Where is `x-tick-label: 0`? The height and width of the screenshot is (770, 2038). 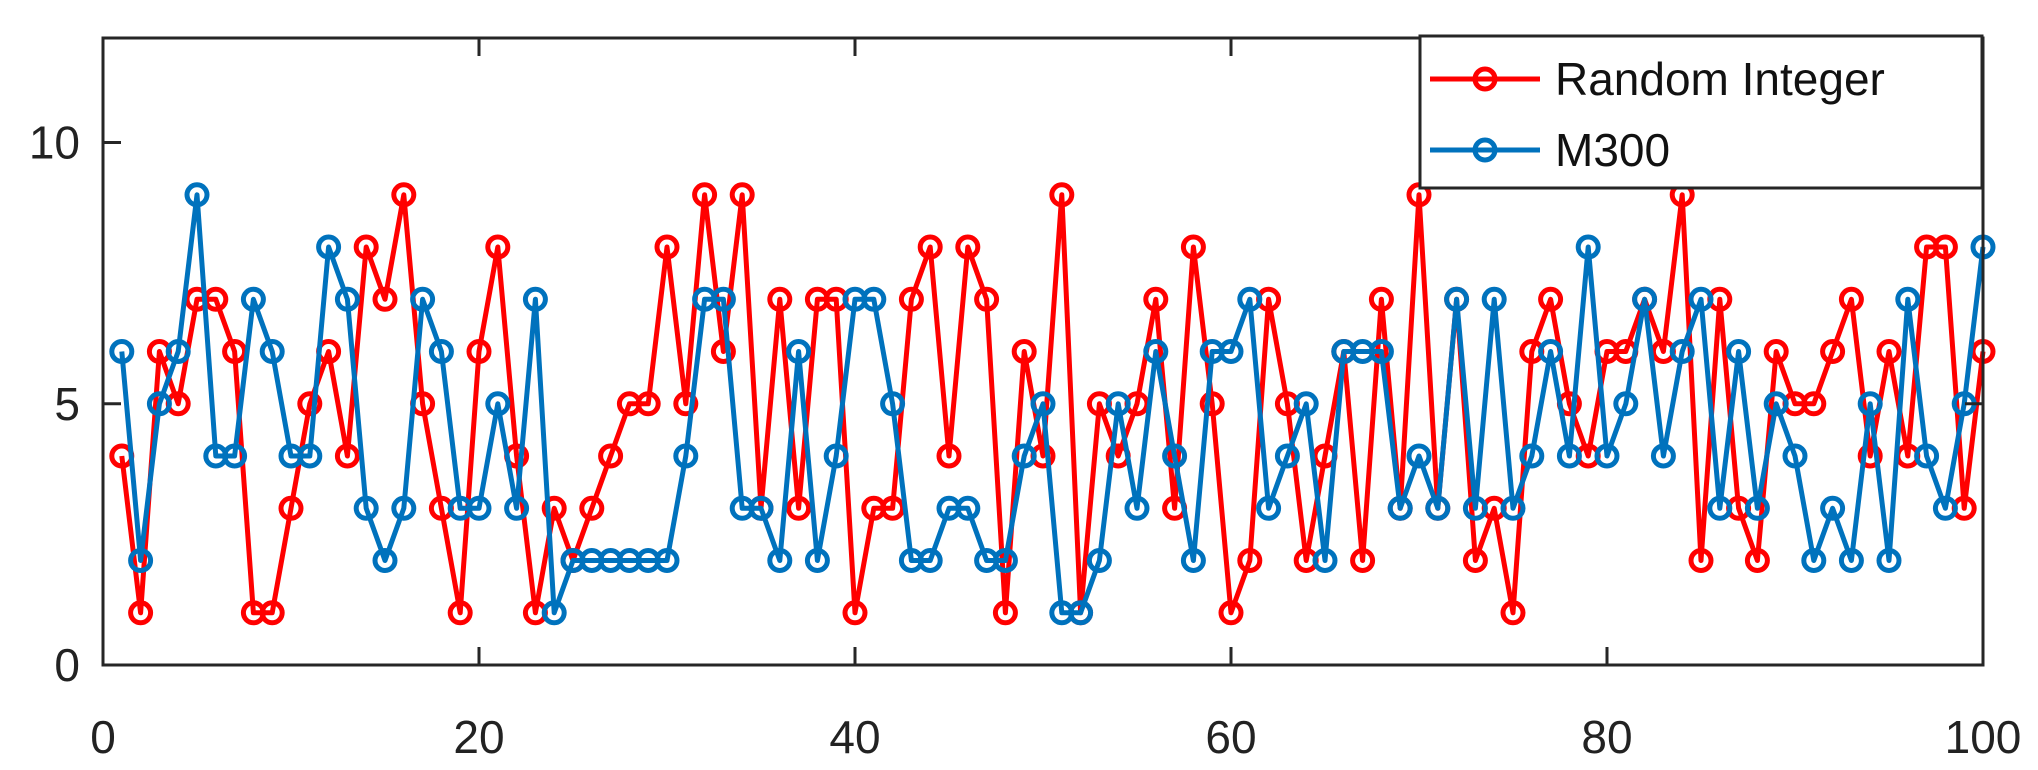
x-tick-label: 0 is located at coordinates (103, 737).